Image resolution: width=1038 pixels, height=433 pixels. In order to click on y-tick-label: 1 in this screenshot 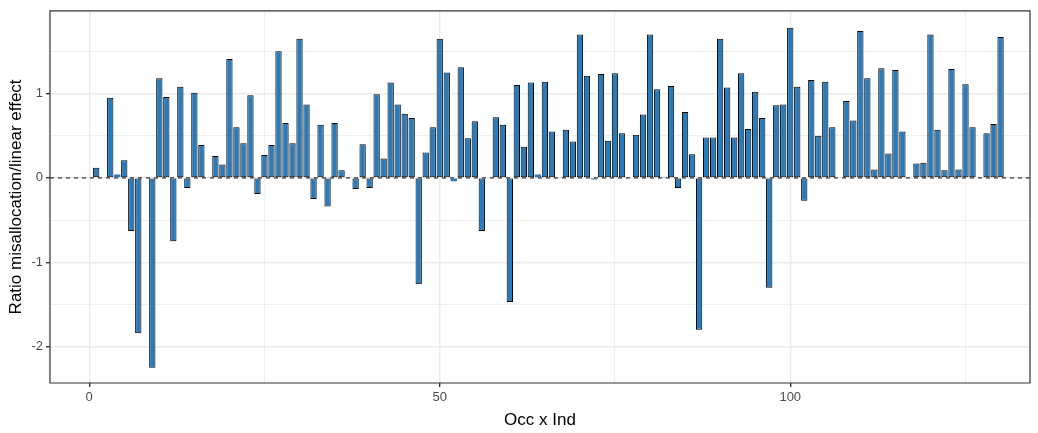, I will do `click(39, 93)`.